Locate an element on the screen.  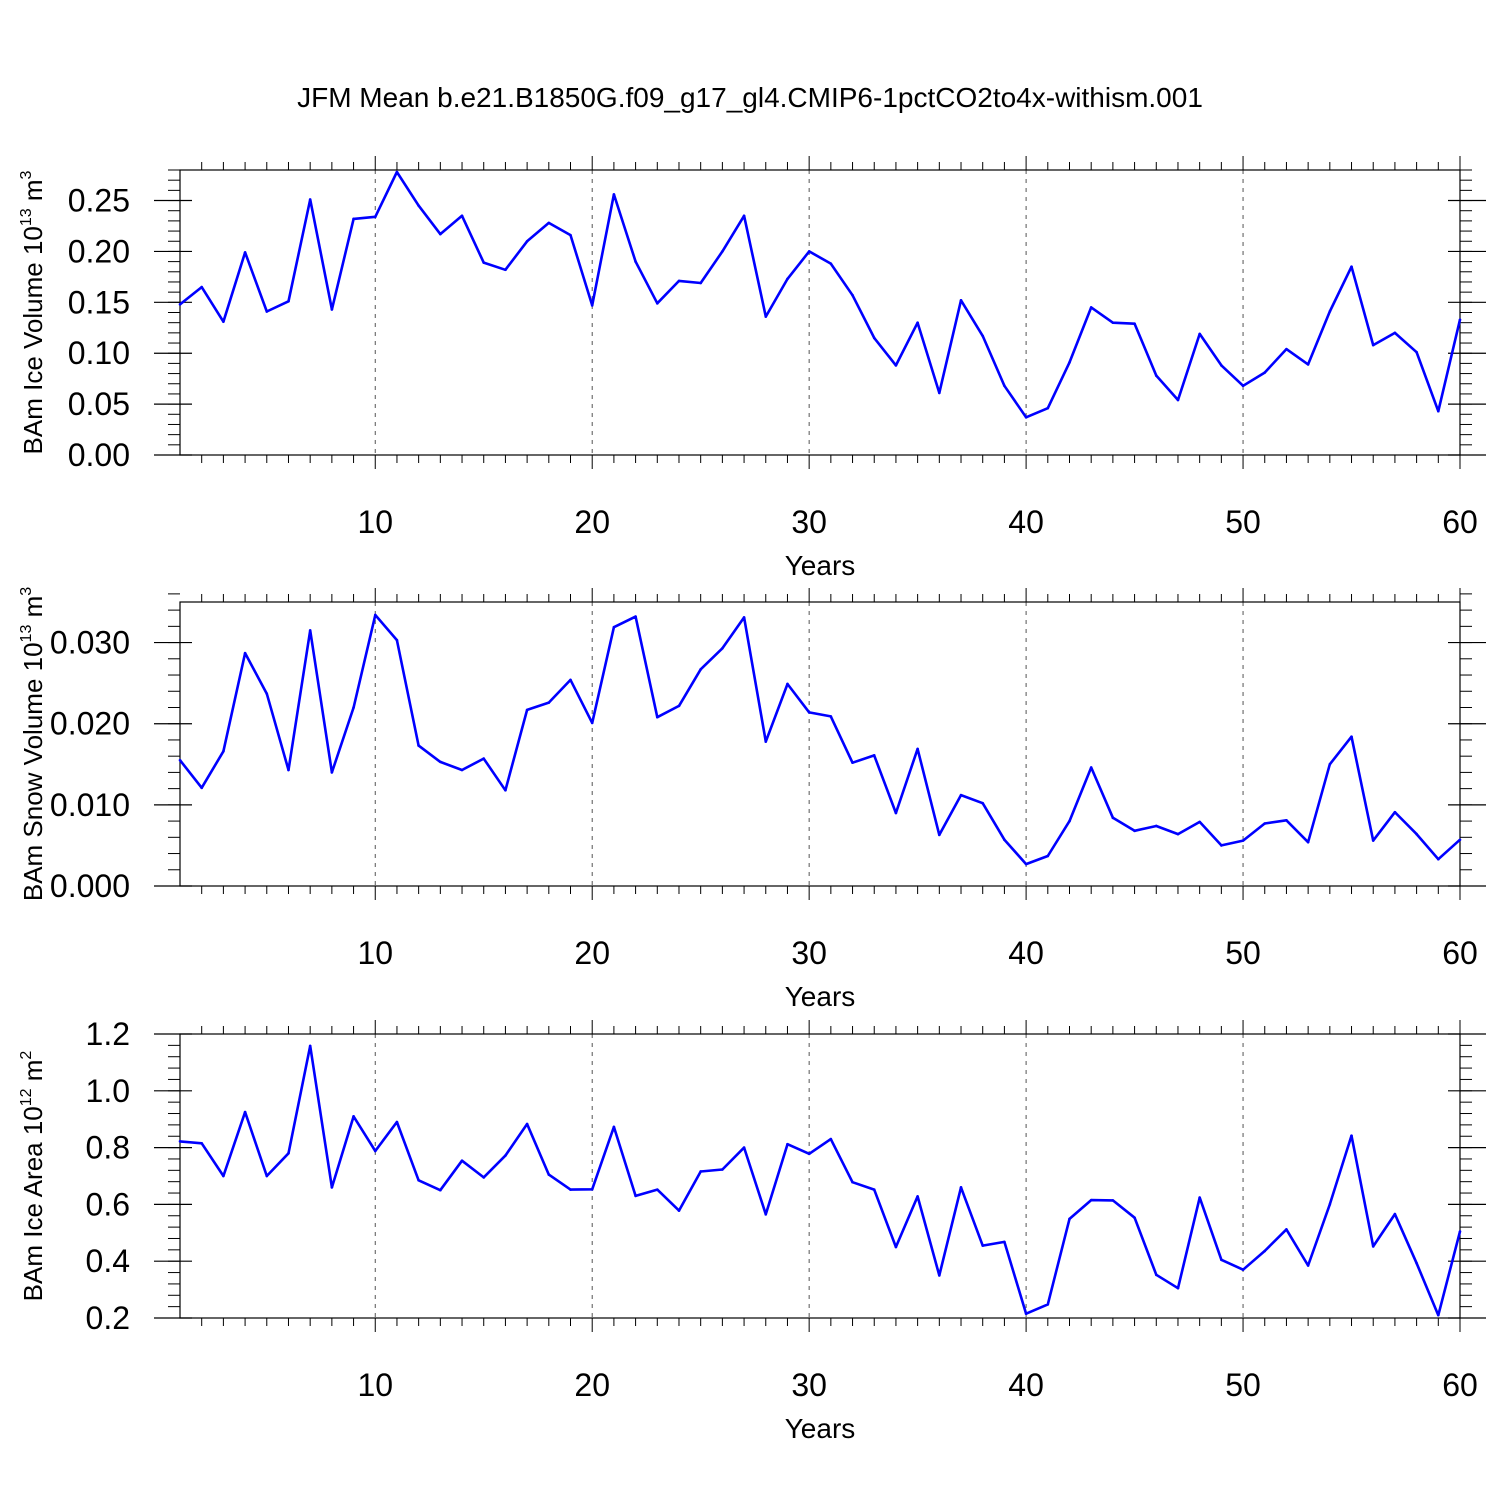
y-tick-label: 0.10 is located at coordinates (99, 353).